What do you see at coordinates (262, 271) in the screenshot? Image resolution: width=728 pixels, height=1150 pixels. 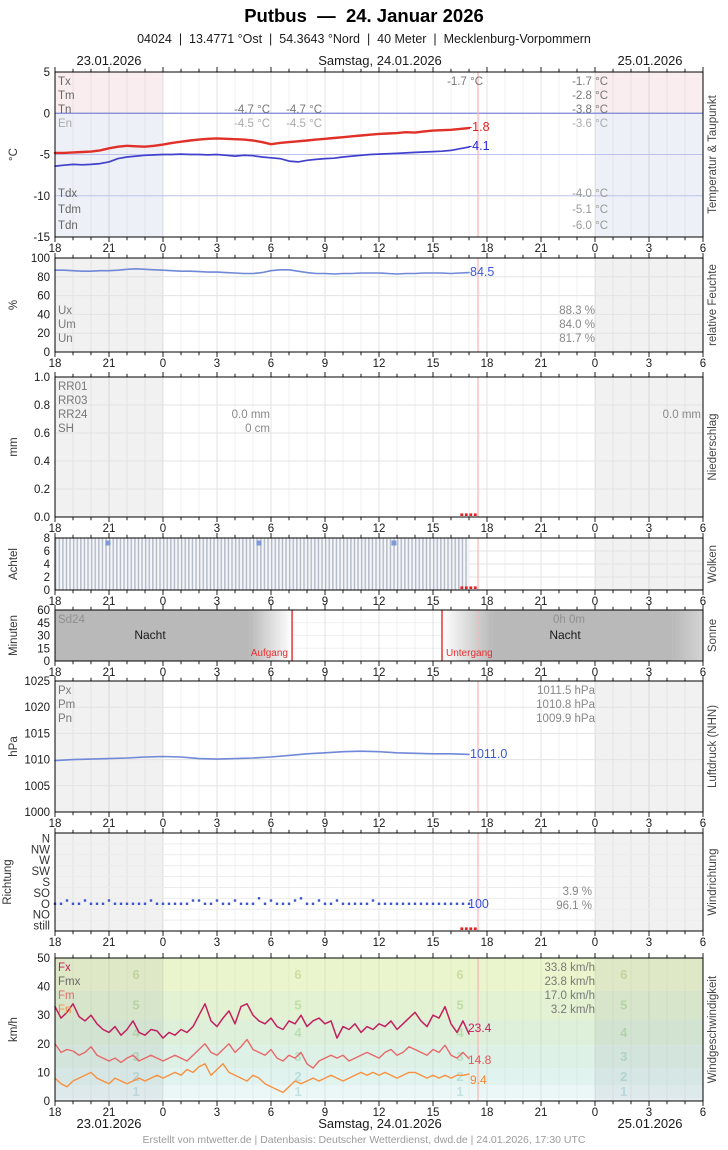 I see `series-relative Feuchte` at bounding box center [262, 271].